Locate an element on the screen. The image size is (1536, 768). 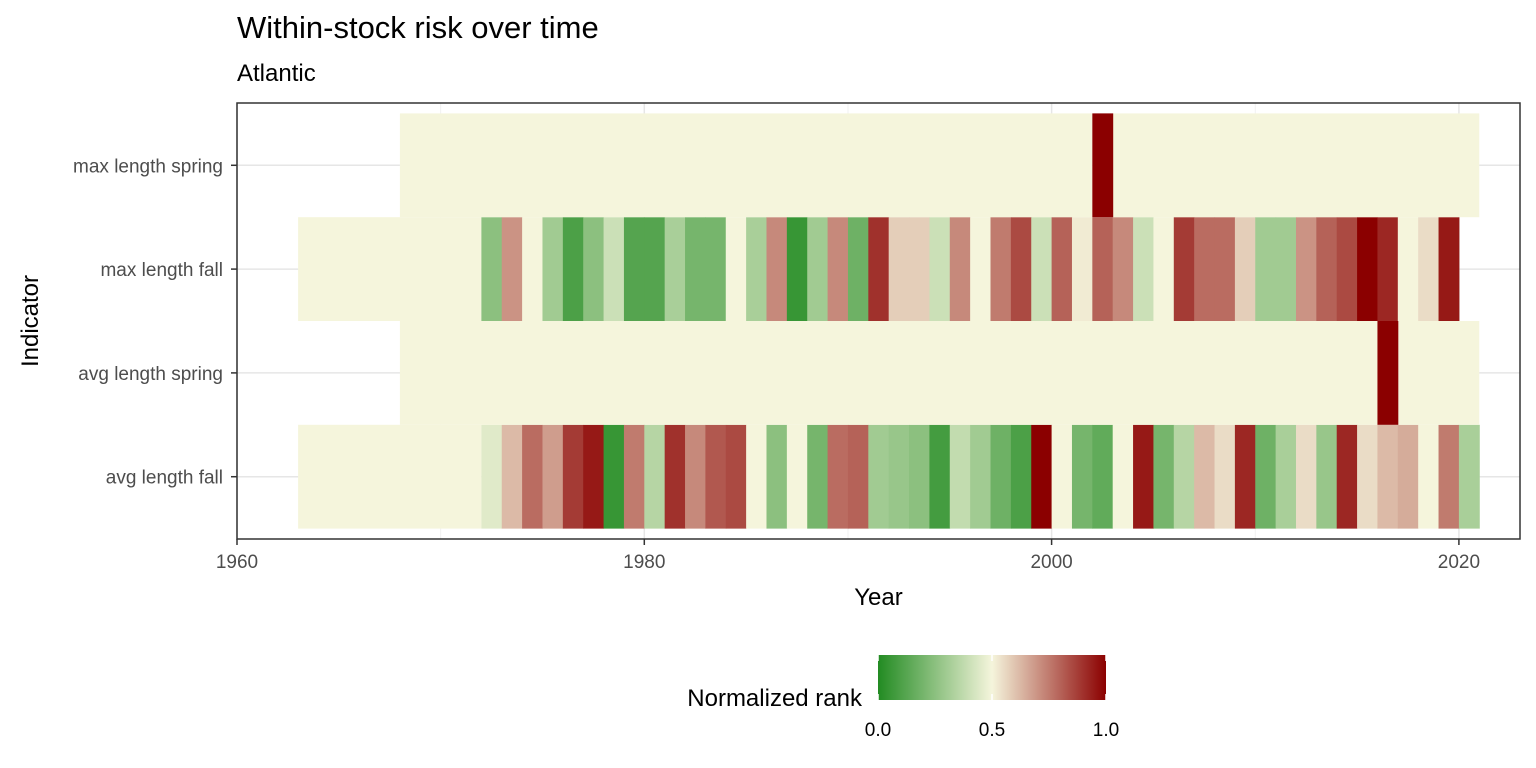
x-tick-label: 2020 is located at coordinates (1459, 562).